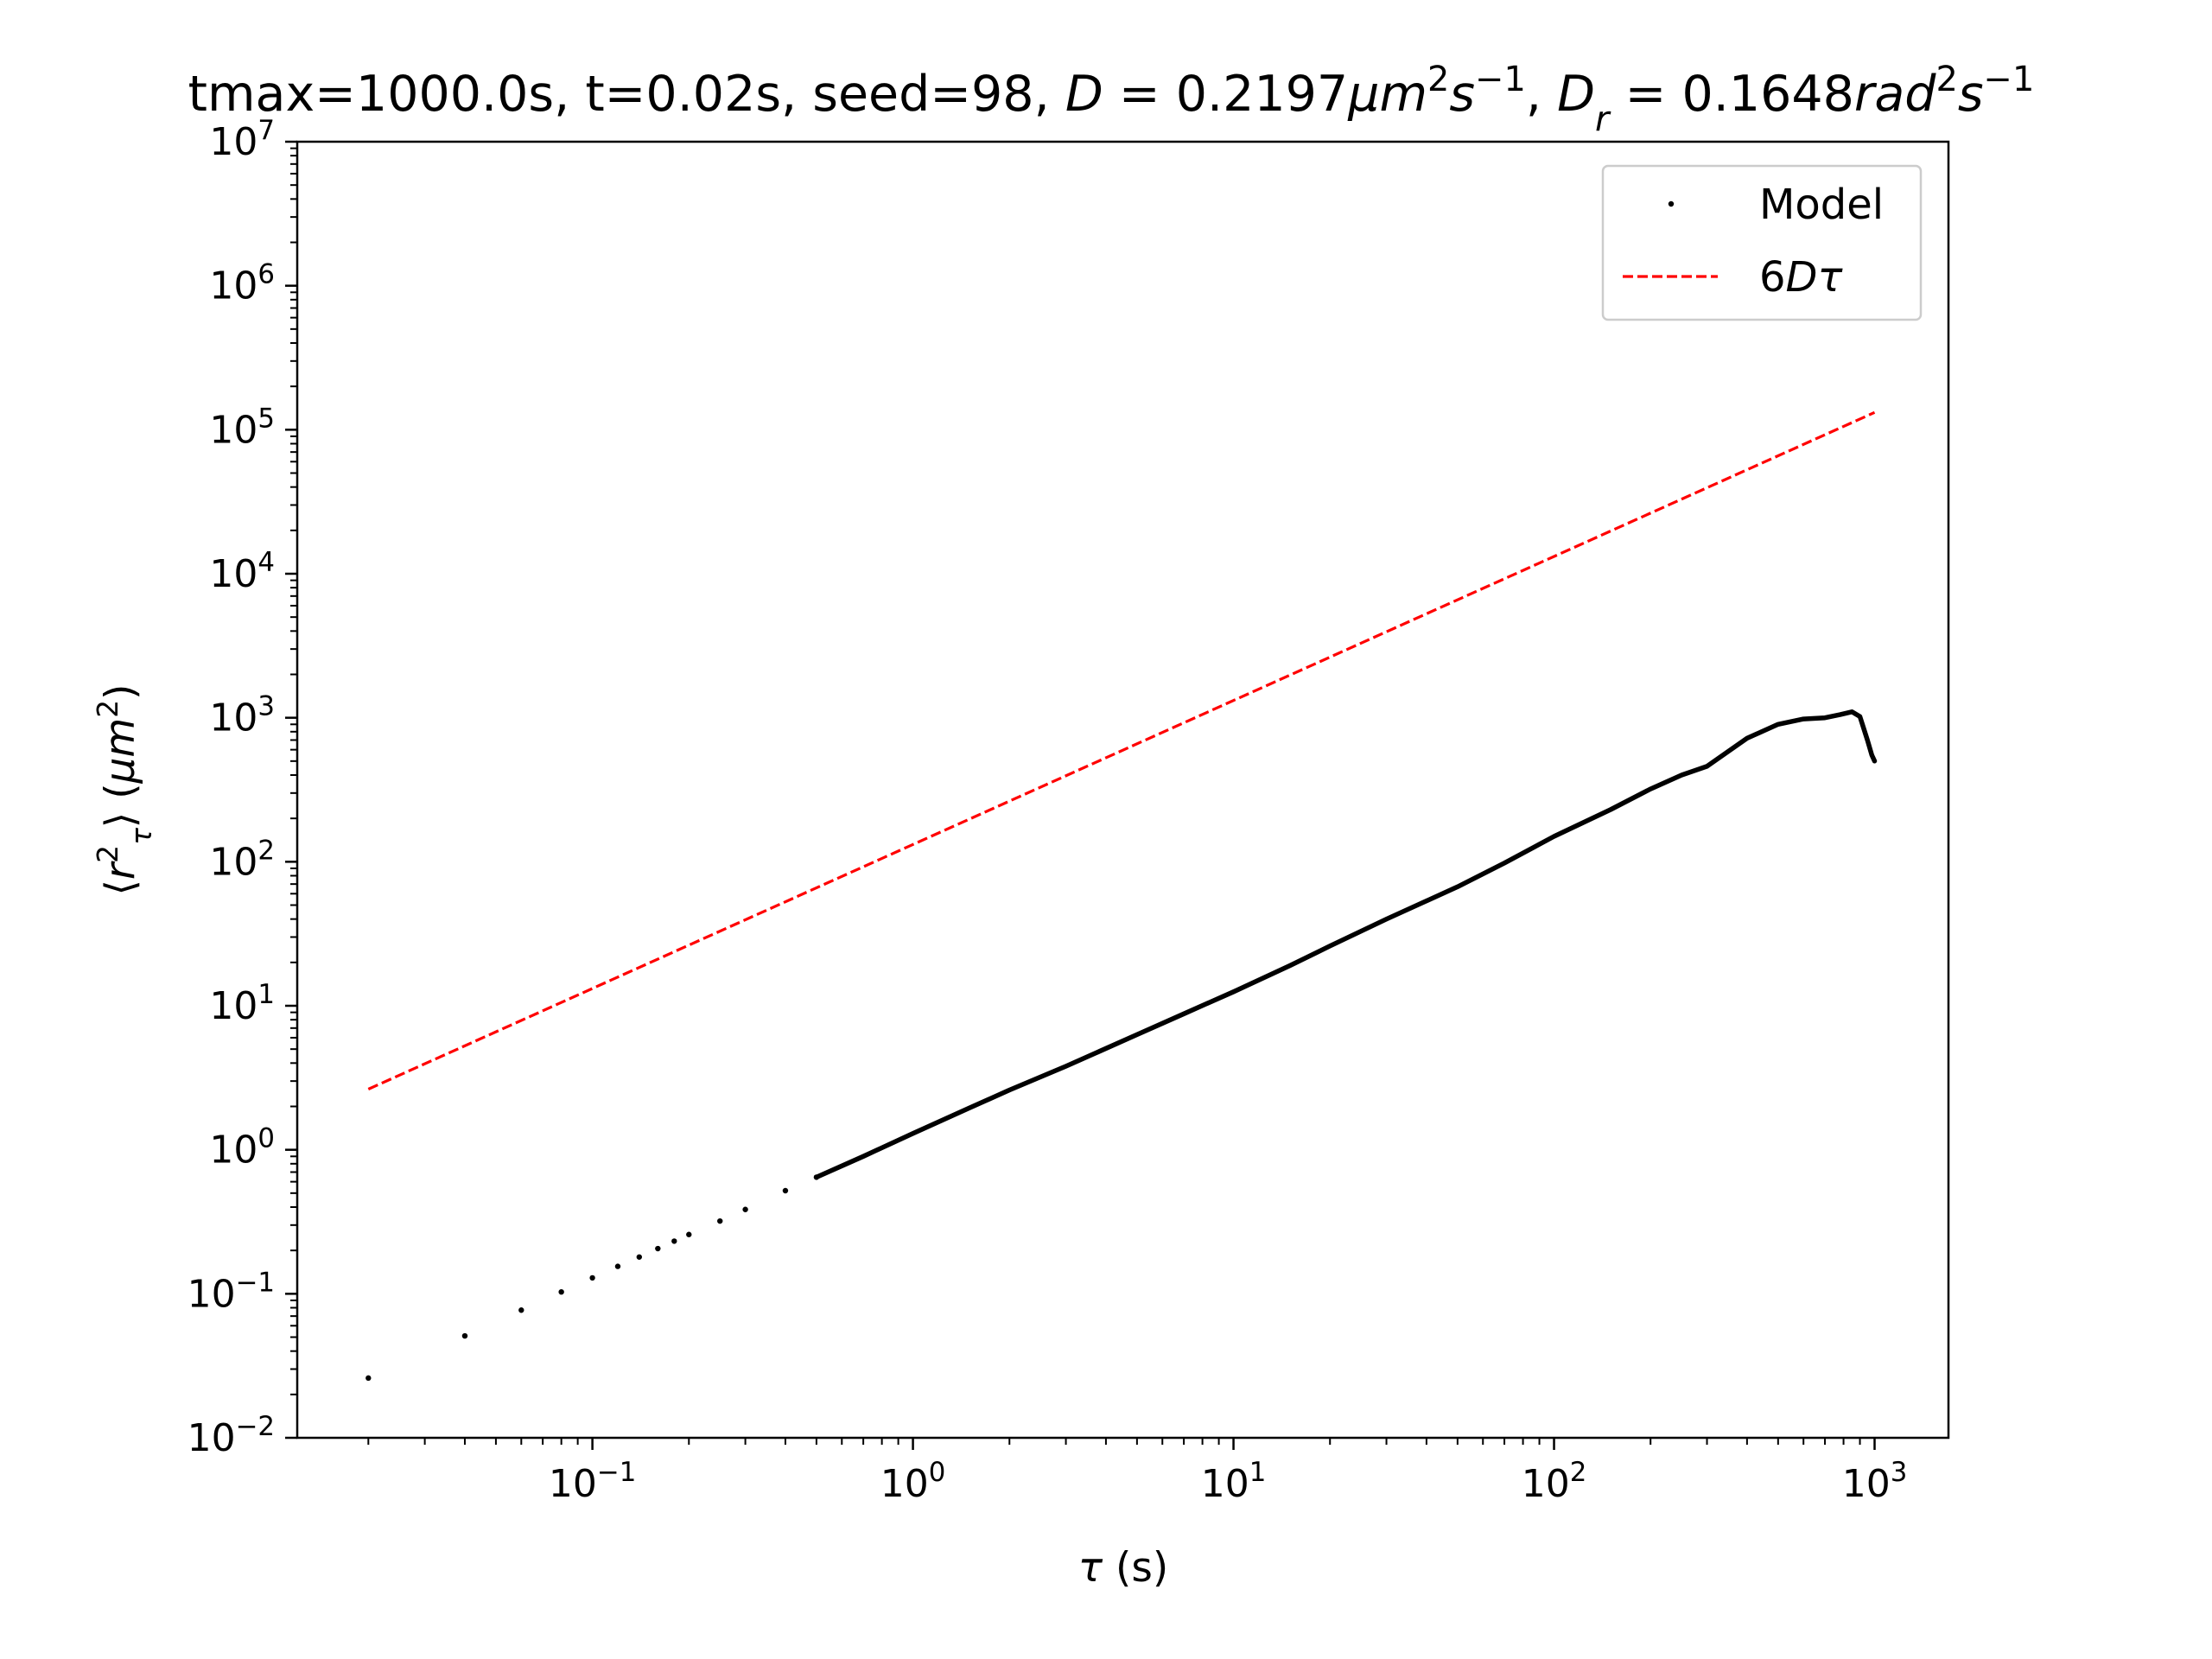  I want to click on y-tick-label: 10⁻¹, so click(232, 1291).